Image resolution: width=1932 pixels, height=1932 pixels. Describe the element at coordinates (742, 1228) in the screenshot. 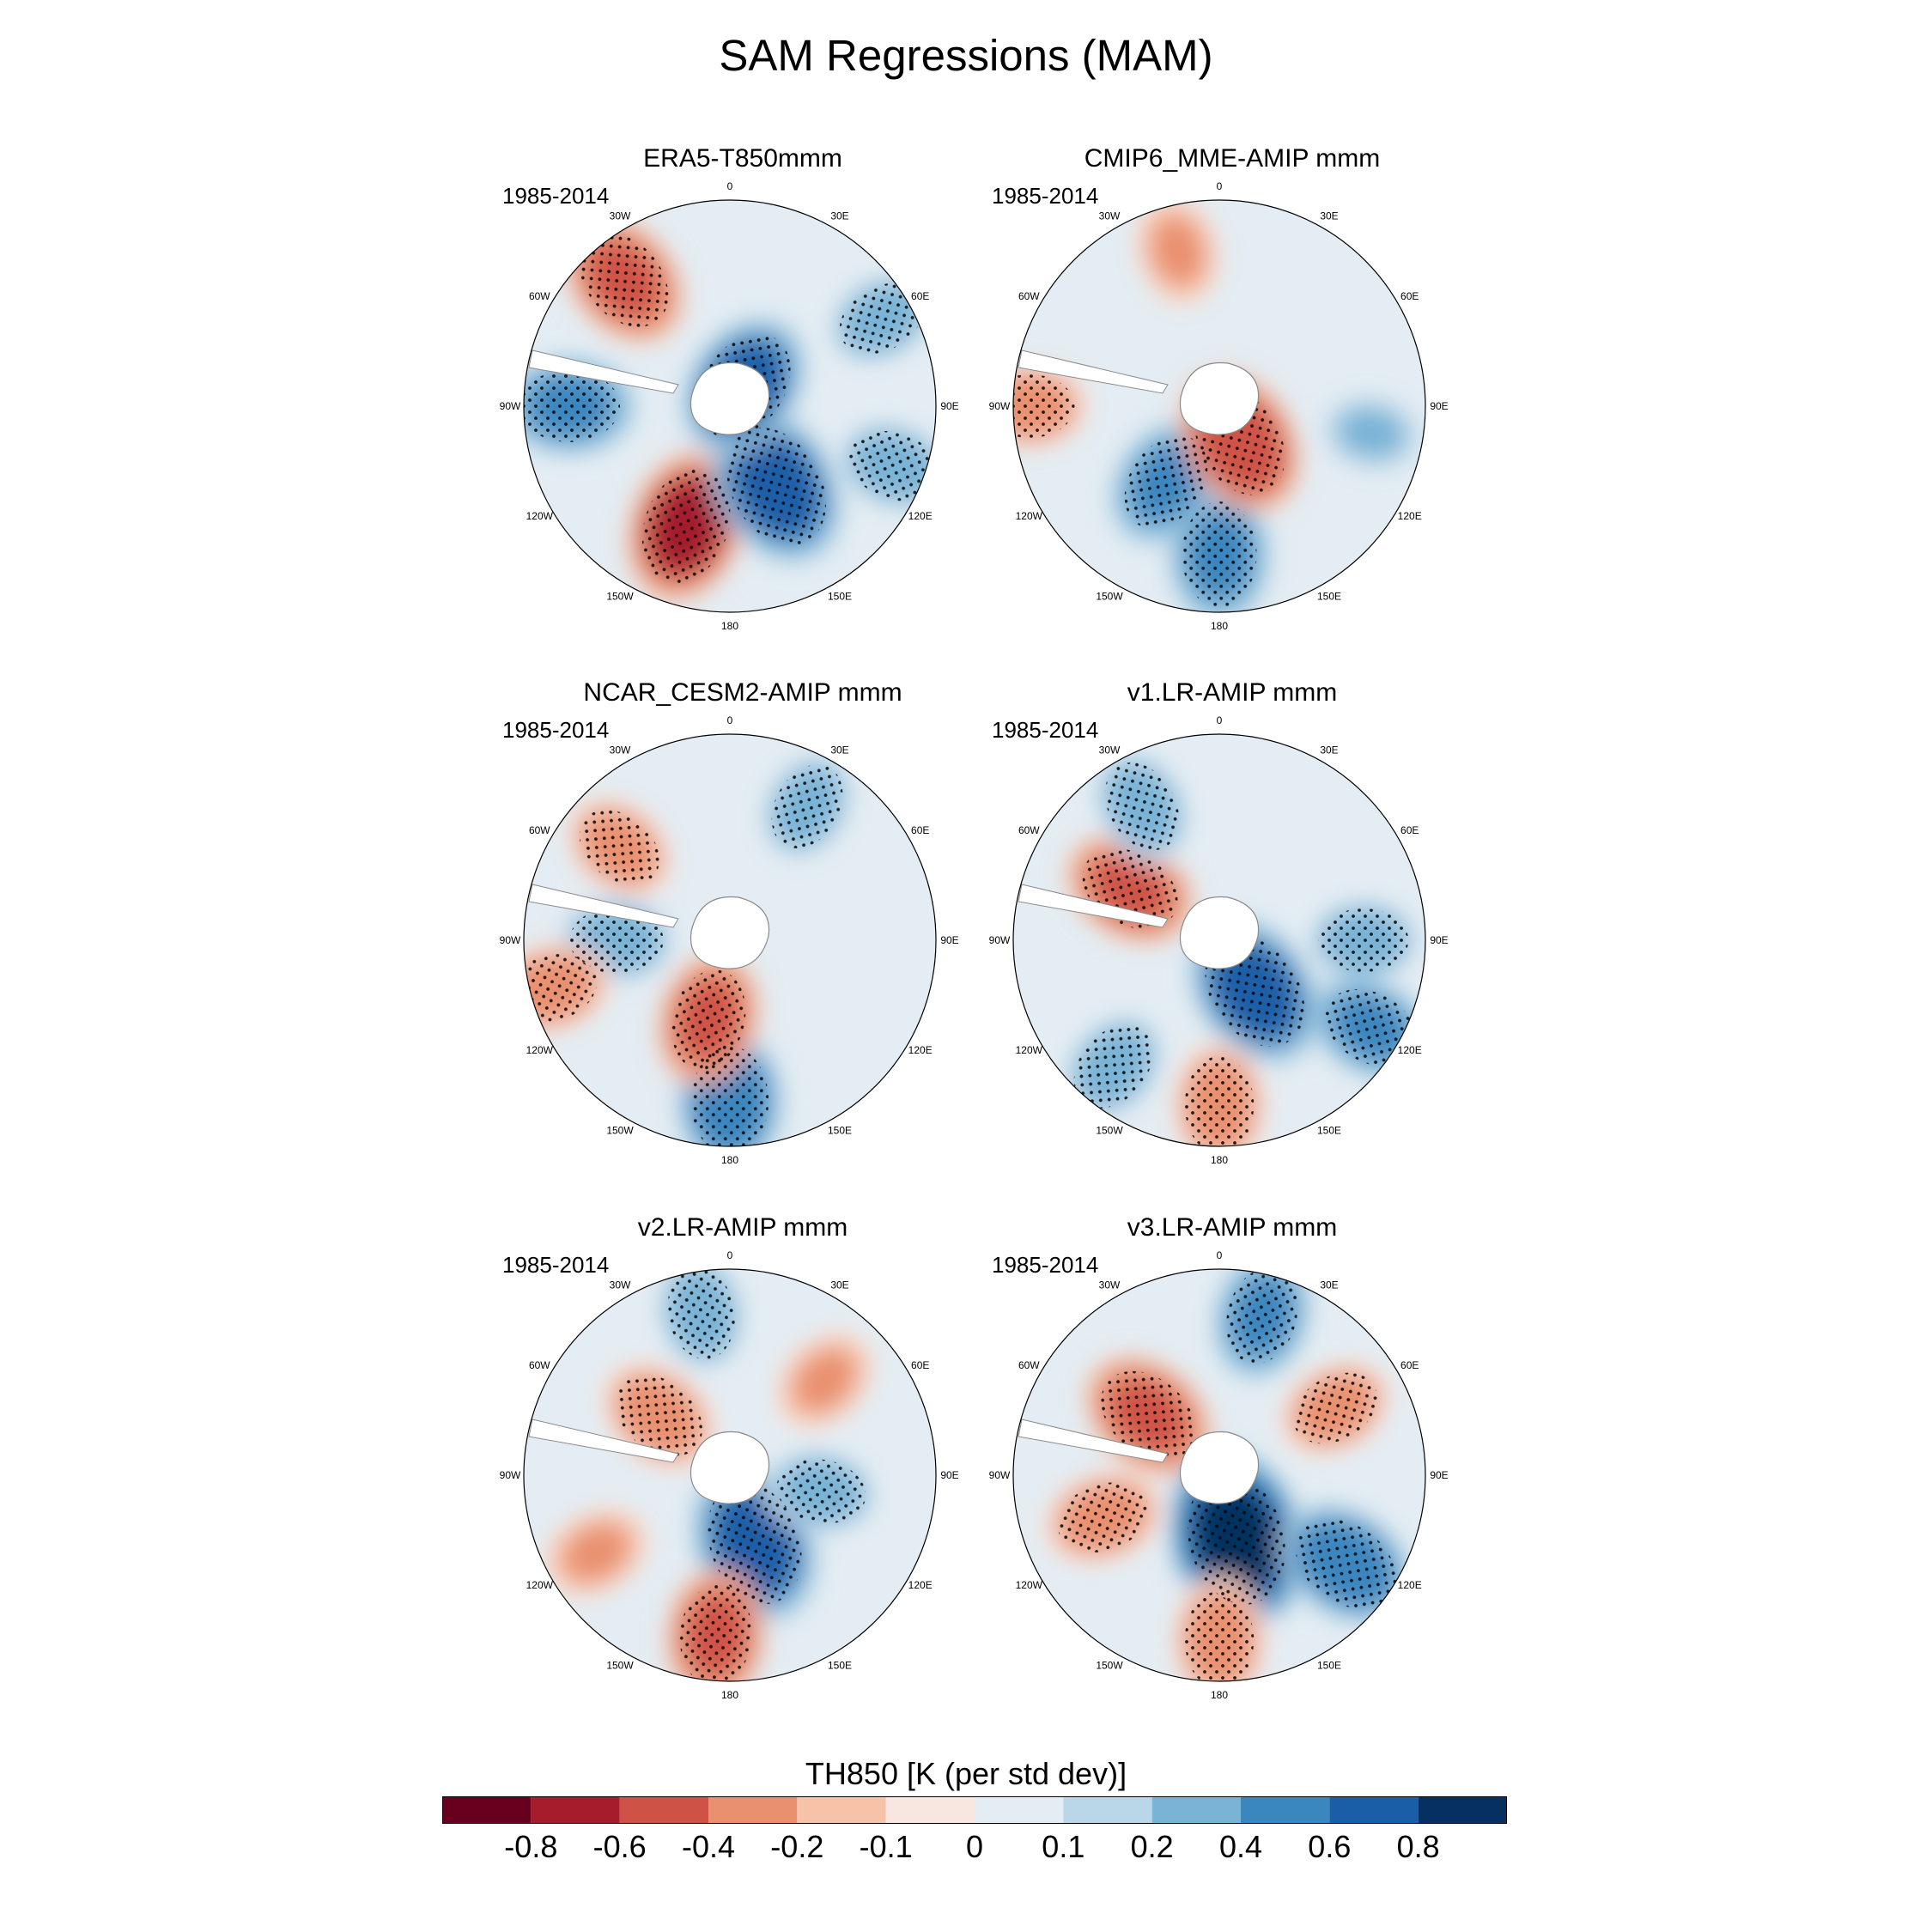

I see `panel-title: v2.LR-AMIP mmm` at that location.